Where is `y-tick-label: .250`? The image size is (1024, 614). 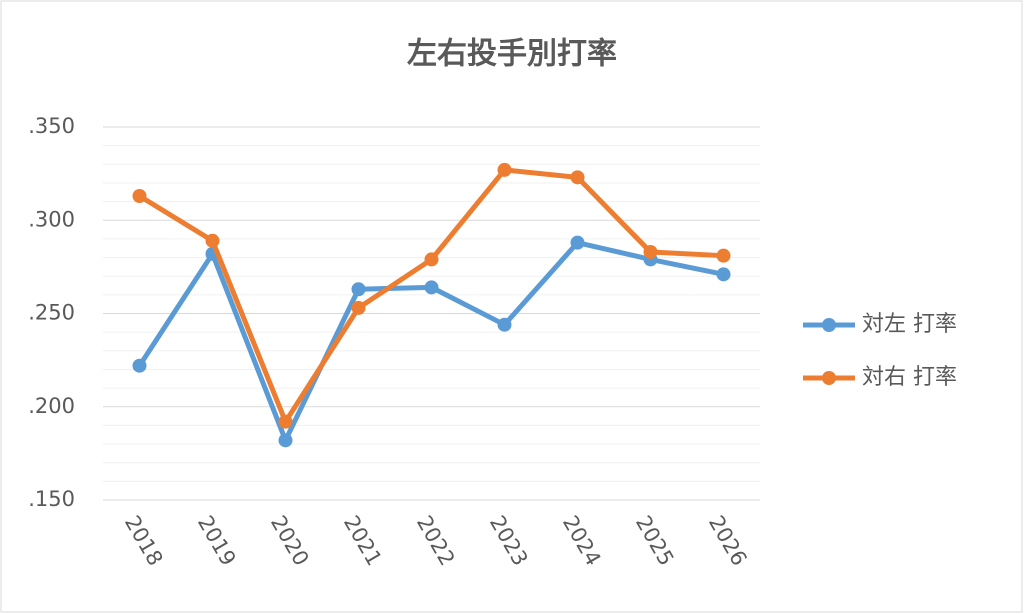 y-tick-label: .250 is located at coordinates (51, 313).